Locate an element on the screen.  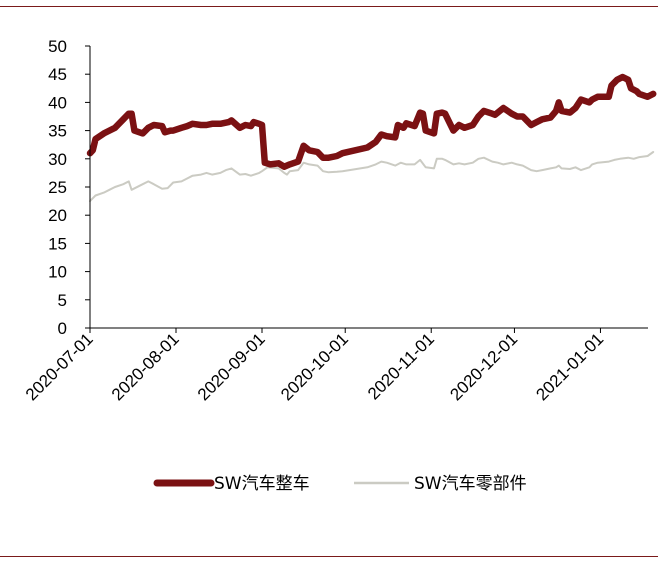
y-tick-label: 10 is located at coordinates (57, 272).